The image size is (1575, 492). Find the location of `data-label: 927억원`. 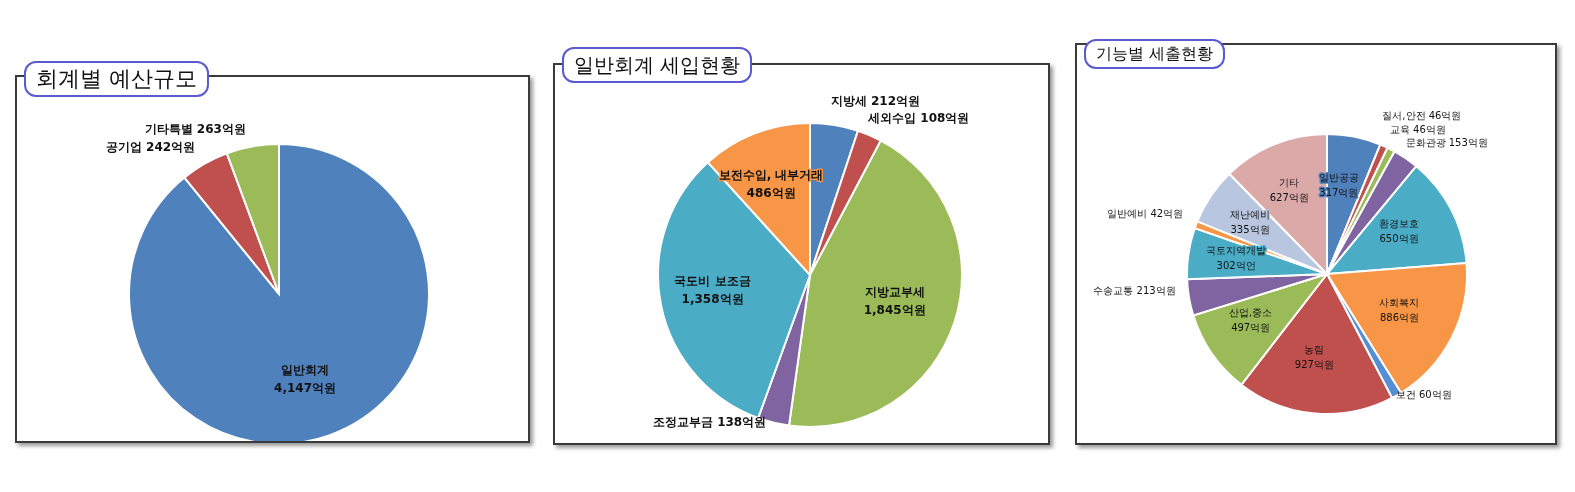

data-label: 927억원 is located at coordinates (1314, 364).